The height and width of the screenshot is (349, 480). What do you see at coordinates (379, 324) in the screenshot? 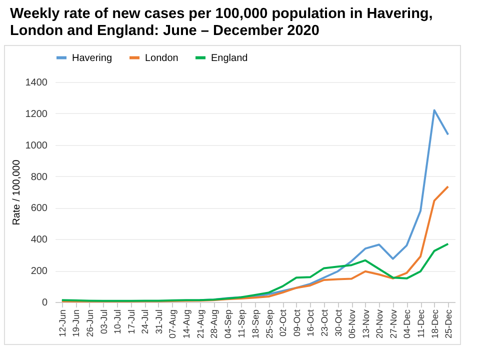
I see `x-tick-label: 20-Nov` at bounding box center [379, 324].